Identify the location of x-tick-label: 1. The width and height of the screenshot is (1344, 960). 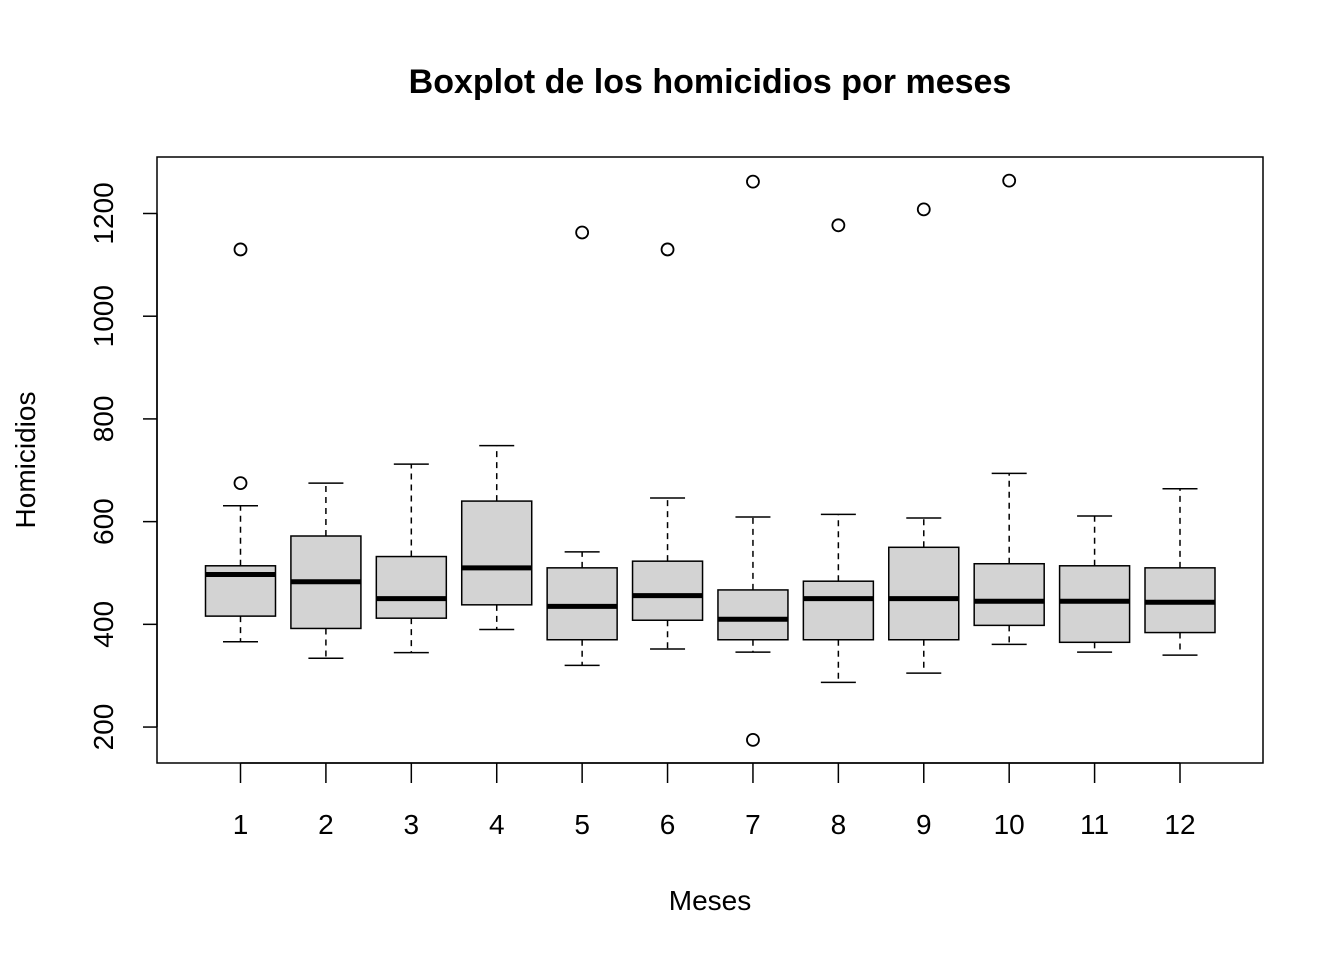
(241, 824).